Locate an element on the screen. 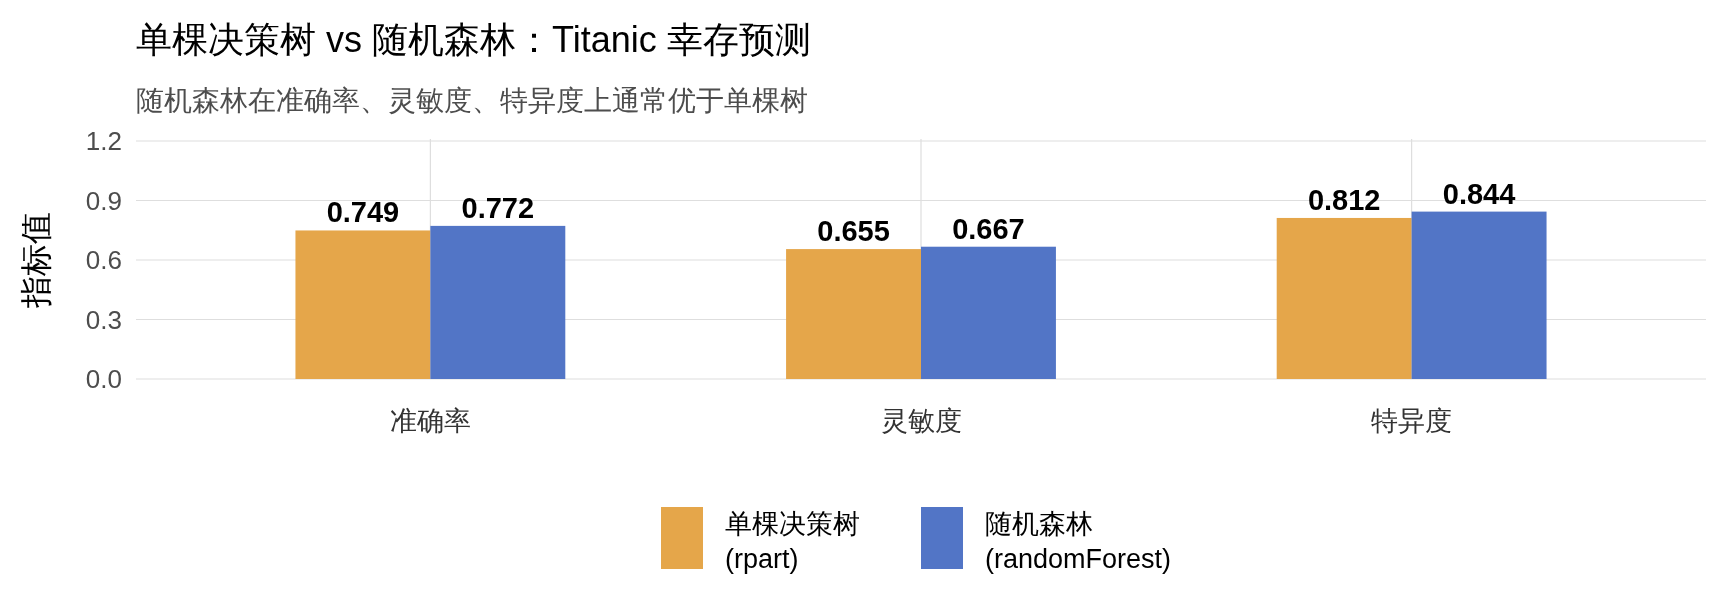  data-label: 0.667 is located at coordinates (988, 228).